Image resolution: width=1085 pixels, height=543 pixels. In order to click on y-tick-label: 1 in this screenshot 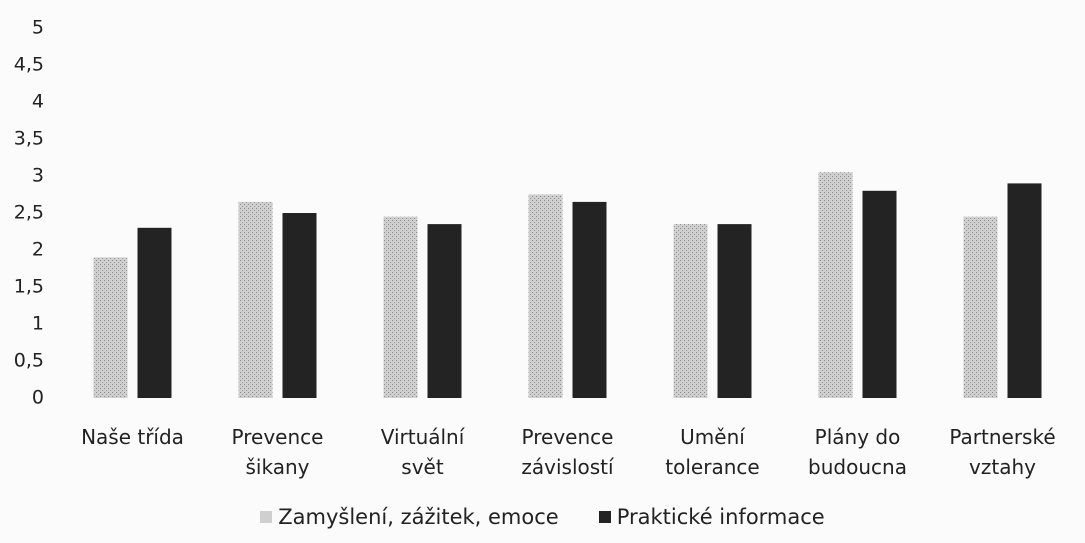, I will do `click(38, 324)`.